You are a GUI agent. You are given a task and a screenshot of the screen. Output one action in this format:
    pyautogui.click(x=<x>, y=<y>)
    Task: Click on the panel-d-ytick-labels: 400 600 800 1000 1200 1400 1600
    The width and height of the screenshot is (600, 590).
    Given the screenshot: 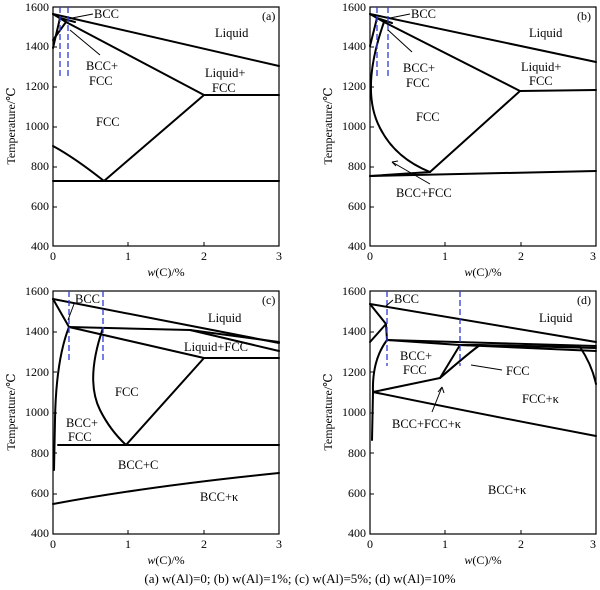 What is the action you would take?
    pyautogui.click(x=354, y=412)
    